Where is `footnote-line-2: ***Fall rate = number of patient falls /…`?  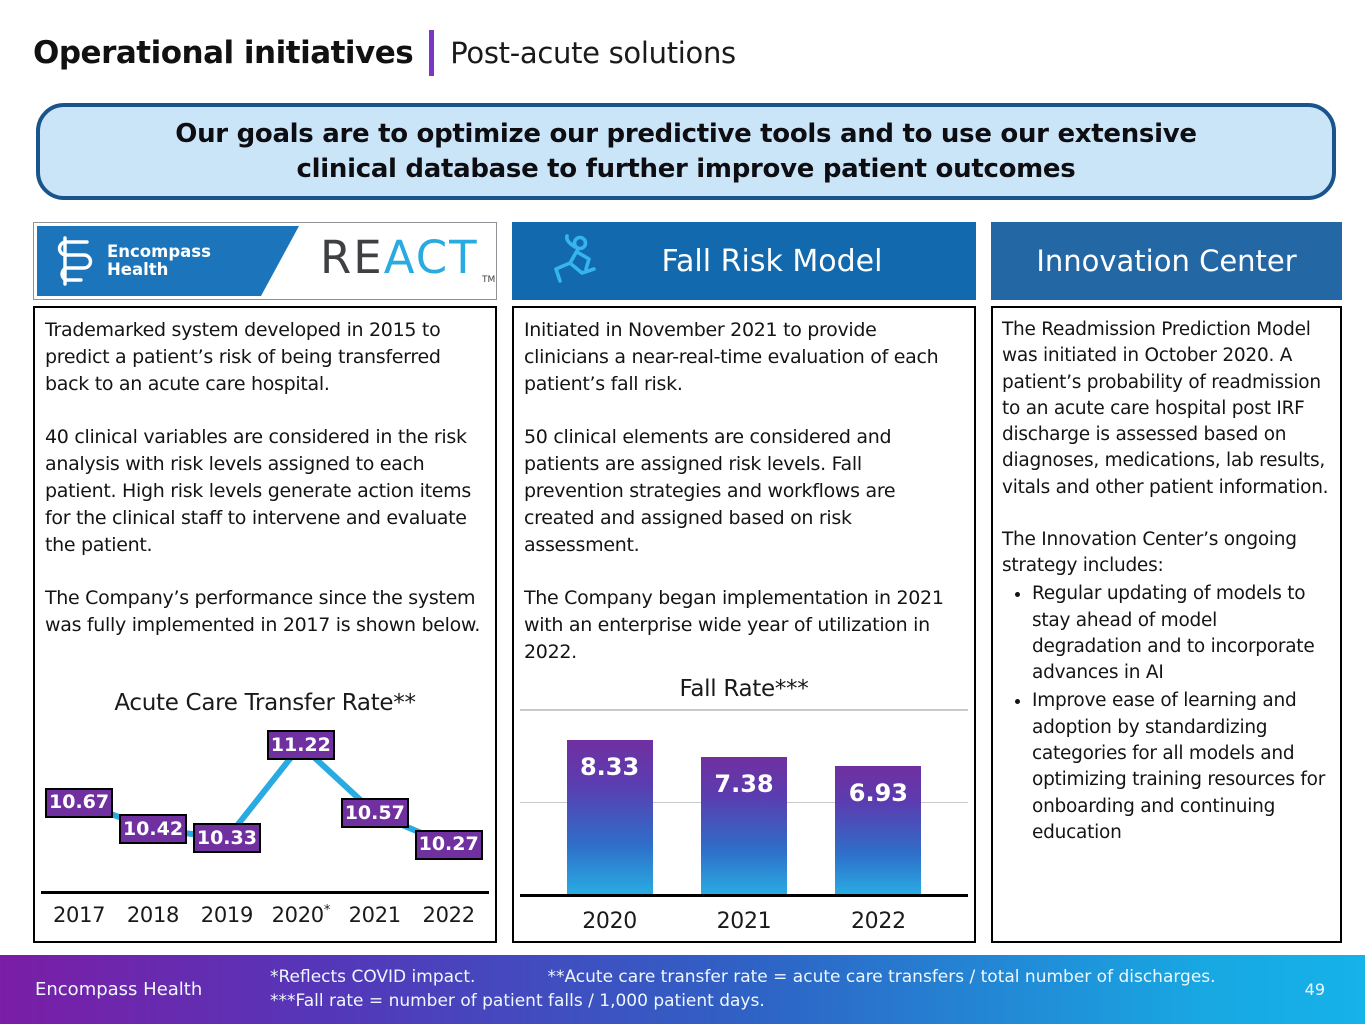 footnote-line-2: ***Fall rate = number of patient falls /… is located at coordinates (787, 1001).